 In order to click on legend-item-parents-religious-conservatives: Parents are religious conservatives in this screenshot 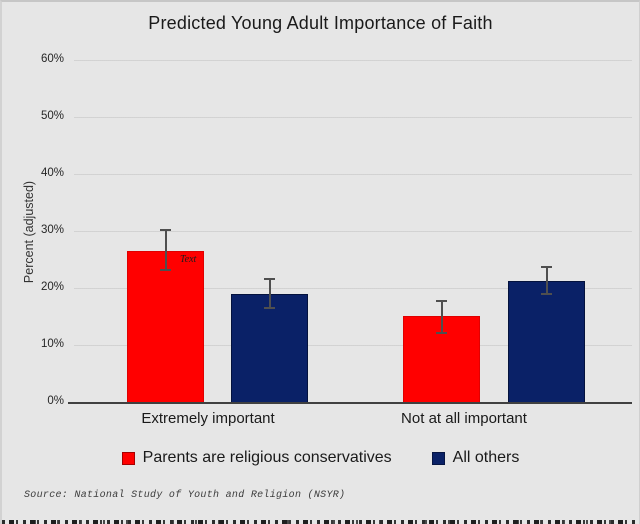, I will do `click(256, 458)`.